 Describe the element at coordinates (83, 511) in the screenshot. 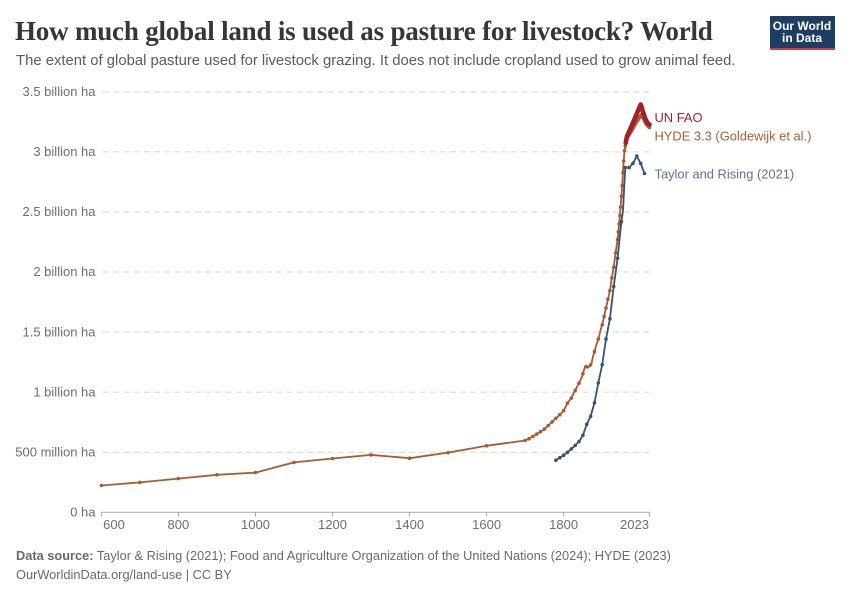

I see `svg-text: 0 ha` at that location.